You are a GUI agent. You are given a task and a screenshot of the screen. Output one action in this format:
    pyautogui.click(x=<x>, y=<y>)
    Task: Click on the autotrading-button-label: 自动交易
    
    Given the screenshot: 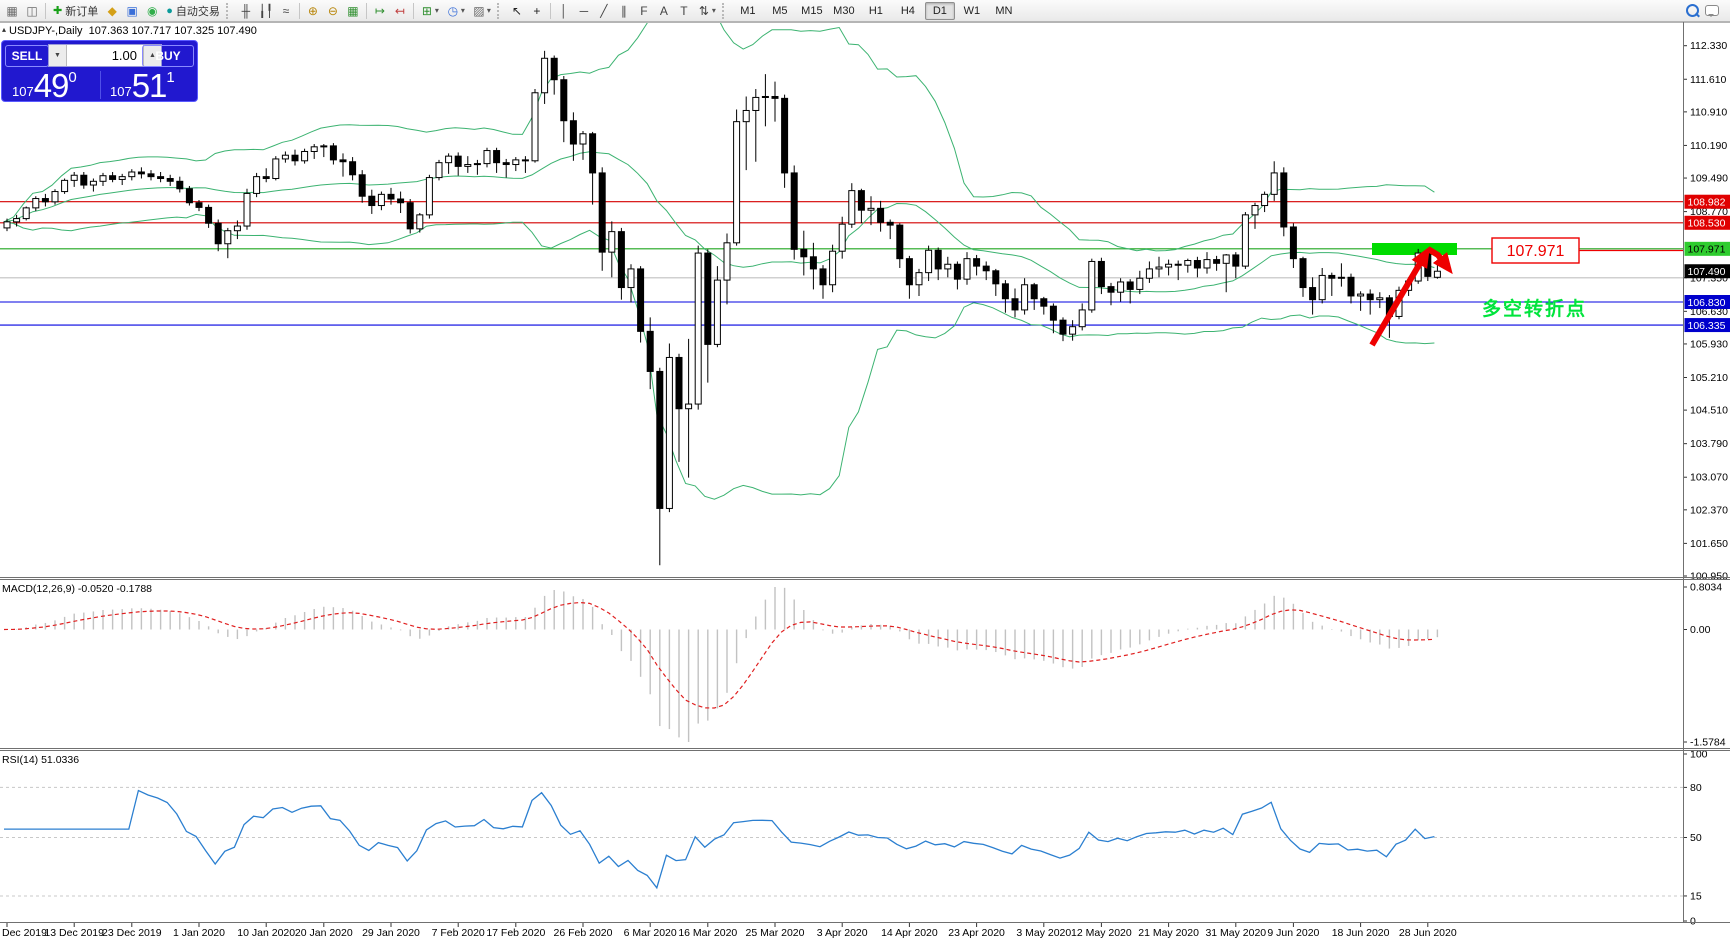 What is the action you would take?
    pyautogui.click(x=197, y=11)
    